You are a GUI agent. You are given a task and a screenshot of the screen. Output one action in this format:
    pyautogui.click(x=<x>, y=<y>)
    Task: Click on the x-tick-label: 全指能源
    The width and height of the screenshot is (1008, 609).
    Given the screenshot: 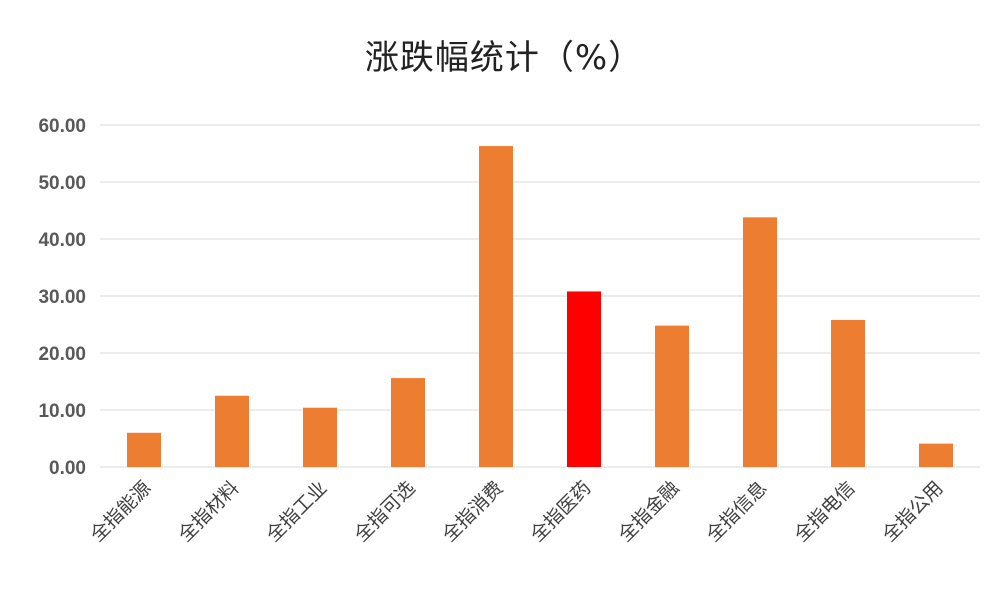 What is the action you would take?
    pyautogui.click(x=120, y=511)
    